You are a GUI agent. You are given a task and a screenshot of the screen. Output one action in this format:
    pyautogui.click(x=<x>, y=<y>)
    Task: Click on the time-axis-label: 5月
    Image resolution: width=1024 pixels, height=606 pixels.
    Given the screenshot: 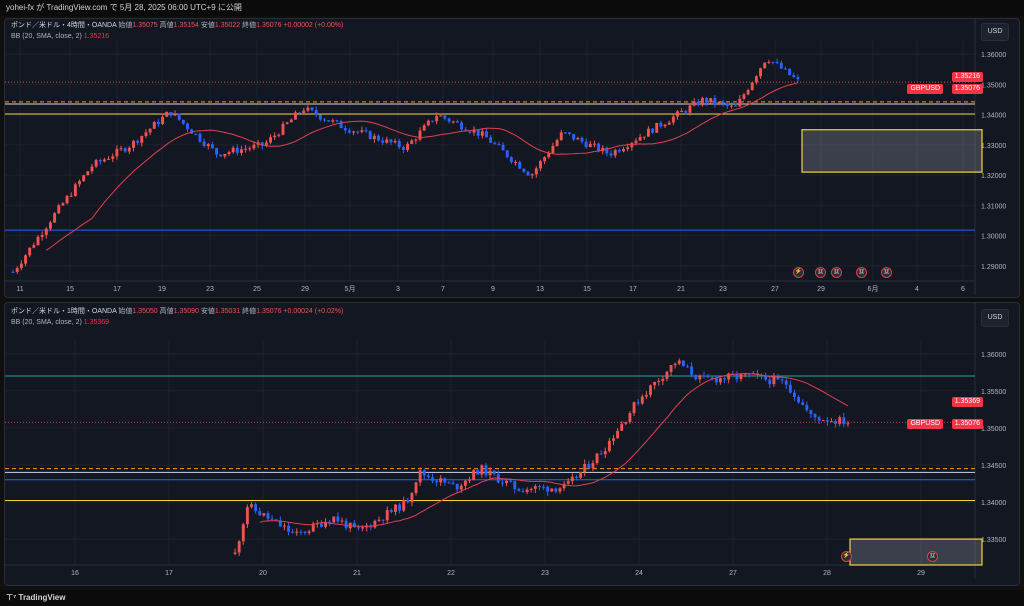 What is the action you would take?
    pyautogui.click(x=350, y=289)
    